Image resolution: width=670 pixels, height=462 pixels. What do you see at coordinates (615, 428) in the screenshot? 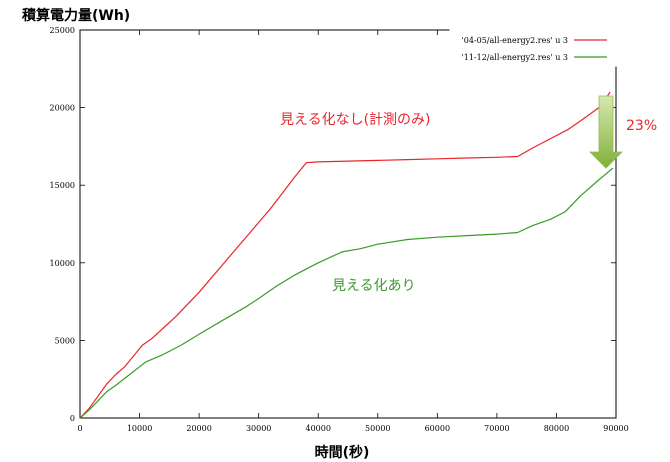
I see `x-tick-label: 90000` at bounding box center [615, 428].